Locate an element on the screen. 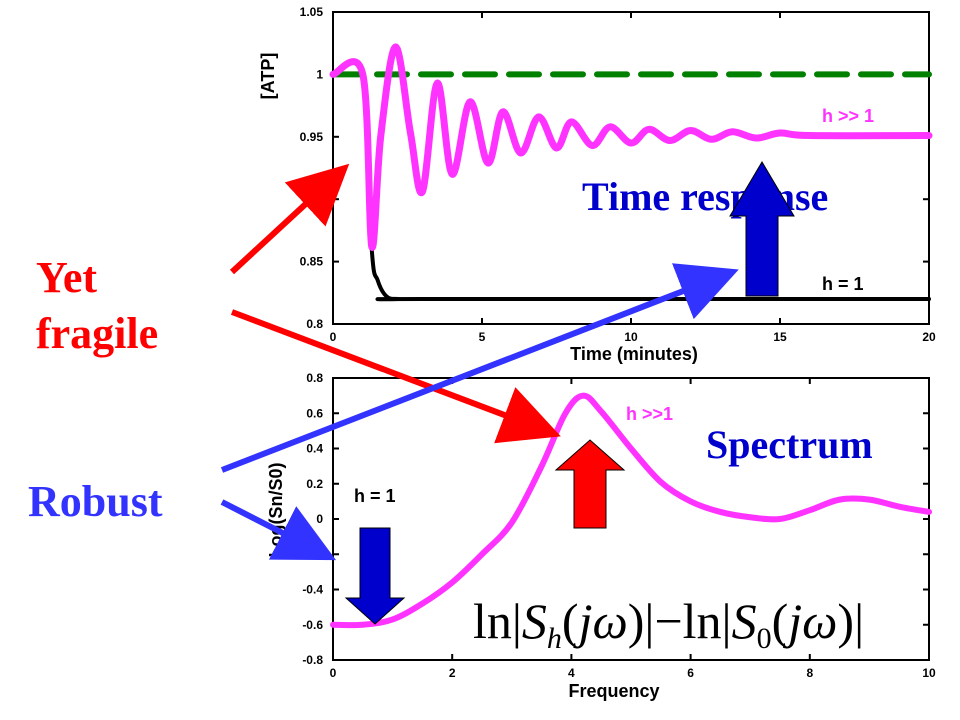 This screenshot has height=720, width=960. x-tick-label: 6 is located at coordinates (690, 673).